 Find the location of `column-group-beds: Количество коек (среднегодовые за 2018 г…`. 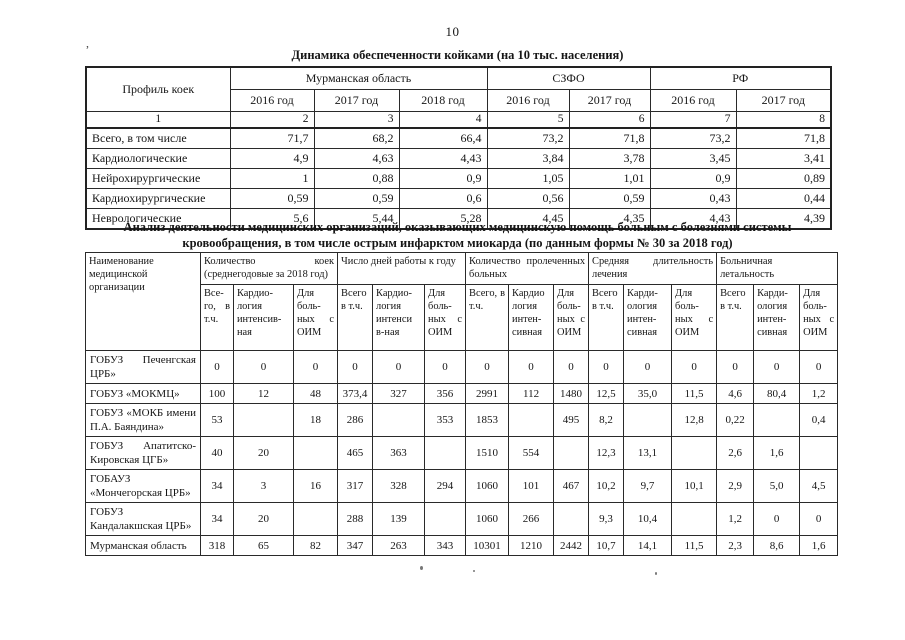

column-group-beds: Количество коек (среднегодовые за 2018 г… is located at coordinates (269, 268).